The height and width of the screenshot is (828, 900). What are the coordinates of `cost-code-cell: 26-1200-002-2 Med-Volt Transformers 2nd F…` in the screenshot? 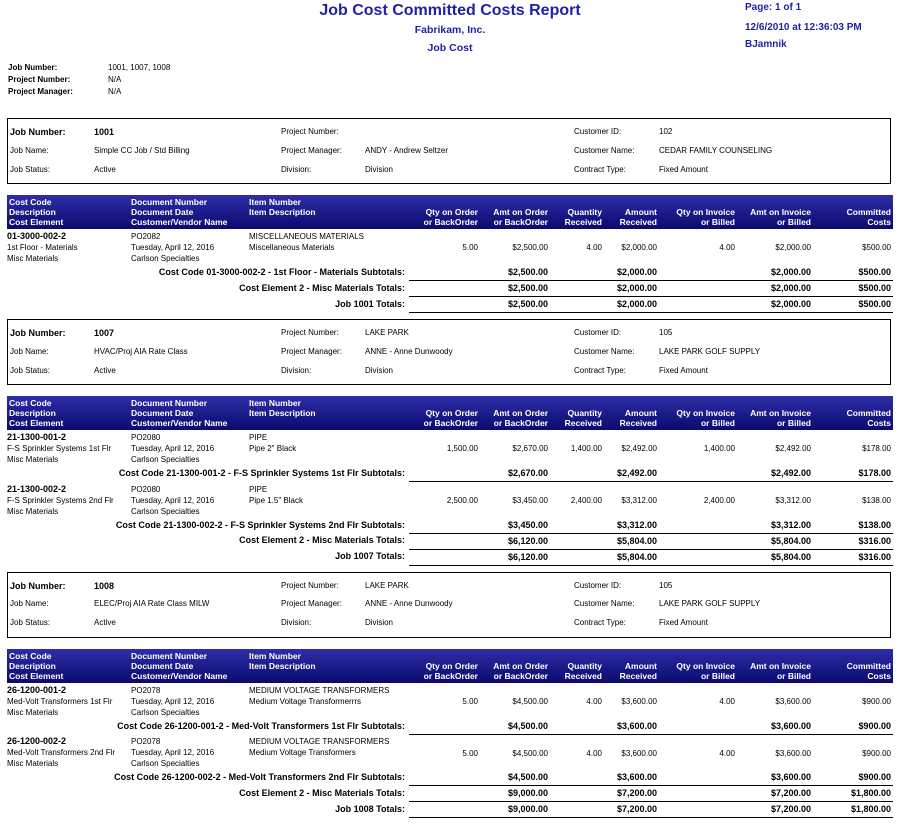 It's located at (69, 752).